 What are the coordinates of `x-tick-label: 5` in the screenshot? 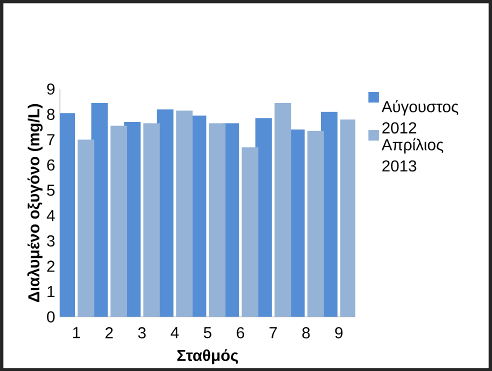 It's located at (208, 332).